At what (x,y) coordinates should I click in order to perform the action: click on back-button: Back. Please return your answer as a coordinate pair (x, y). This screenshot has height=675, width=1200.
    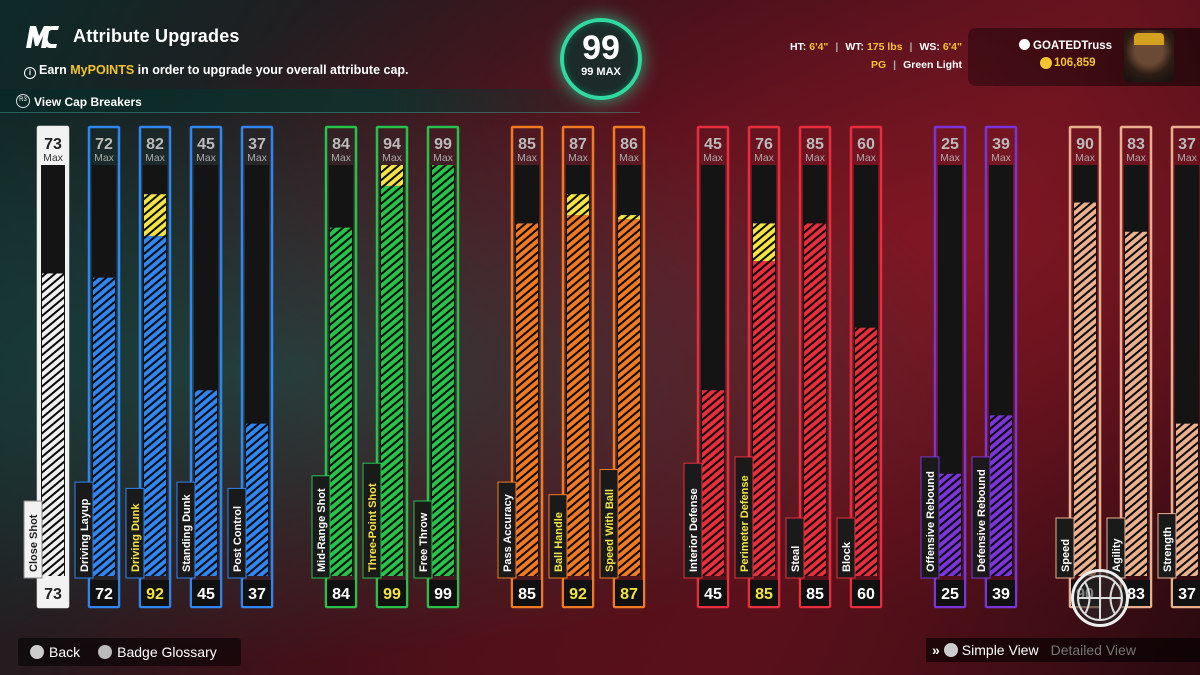
    Looking at the image, I should click on (55, 652).